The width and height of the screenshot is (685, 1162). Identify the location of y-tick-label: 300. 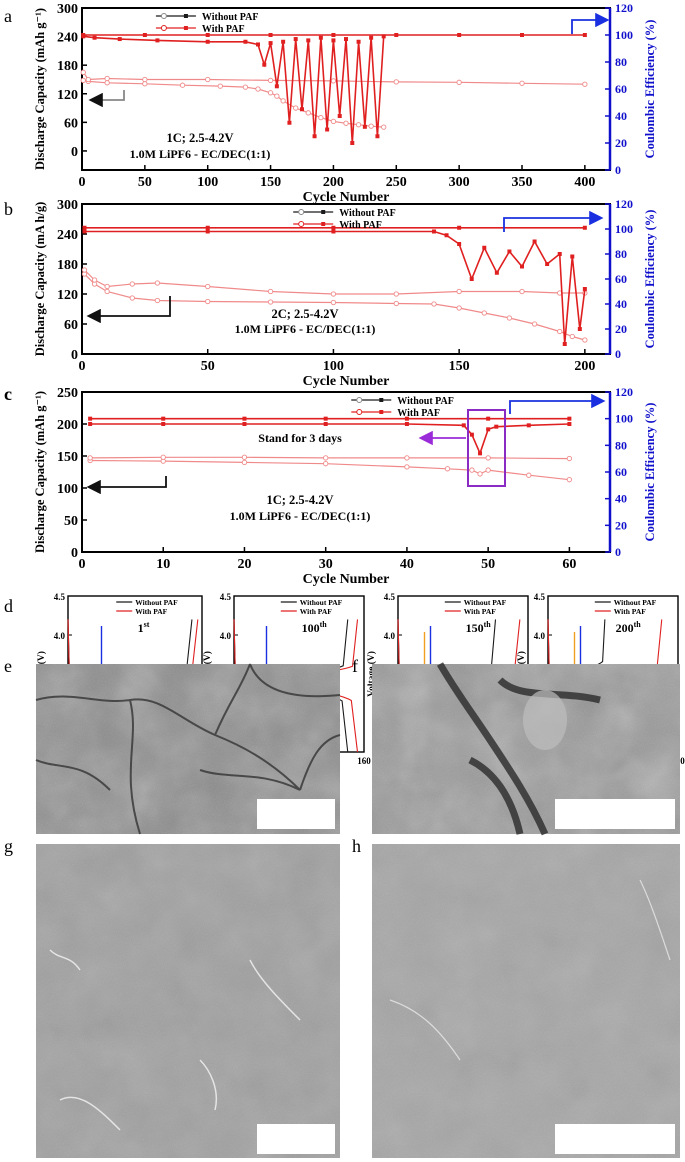
(67, 9).